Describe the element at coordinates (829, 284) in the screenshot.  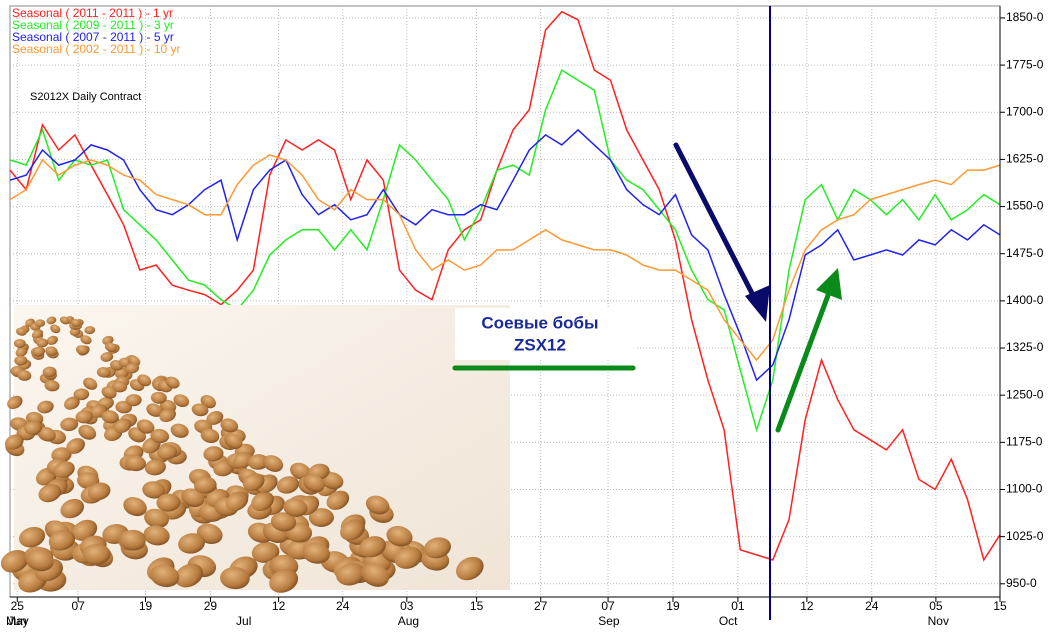
I see `up-arrowhead` at that location.